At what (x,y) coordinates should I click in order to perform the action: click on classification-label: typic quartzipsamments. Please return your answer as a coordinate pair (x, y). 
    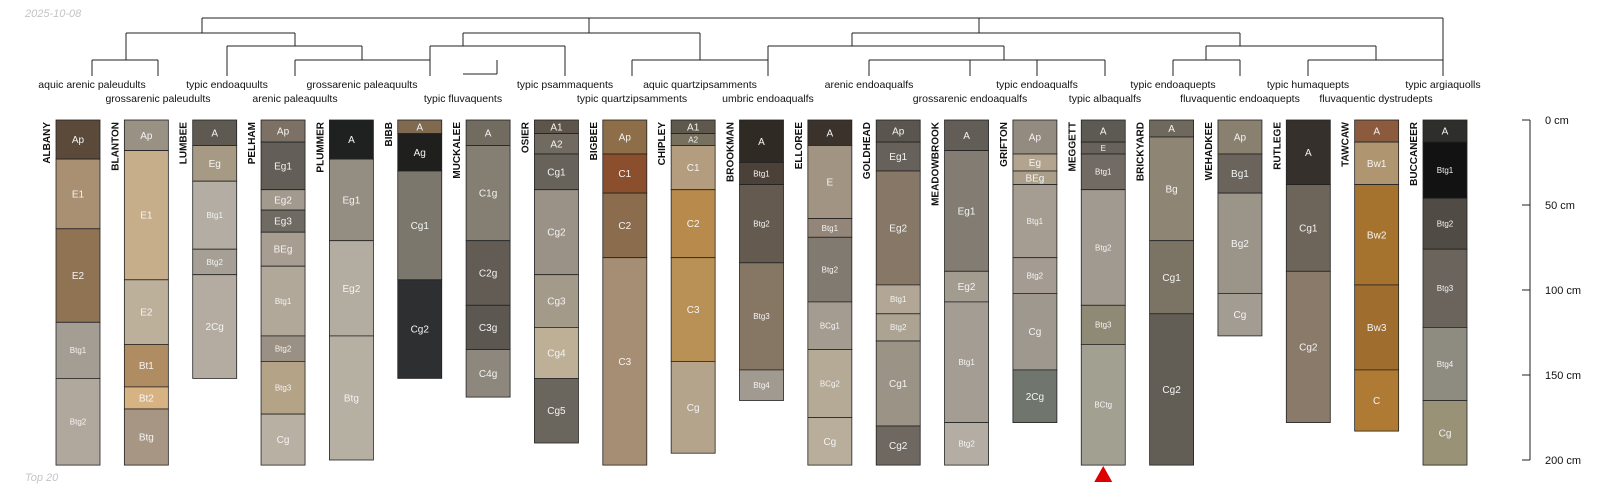
    Looking at the image, I should click on (632, 99).